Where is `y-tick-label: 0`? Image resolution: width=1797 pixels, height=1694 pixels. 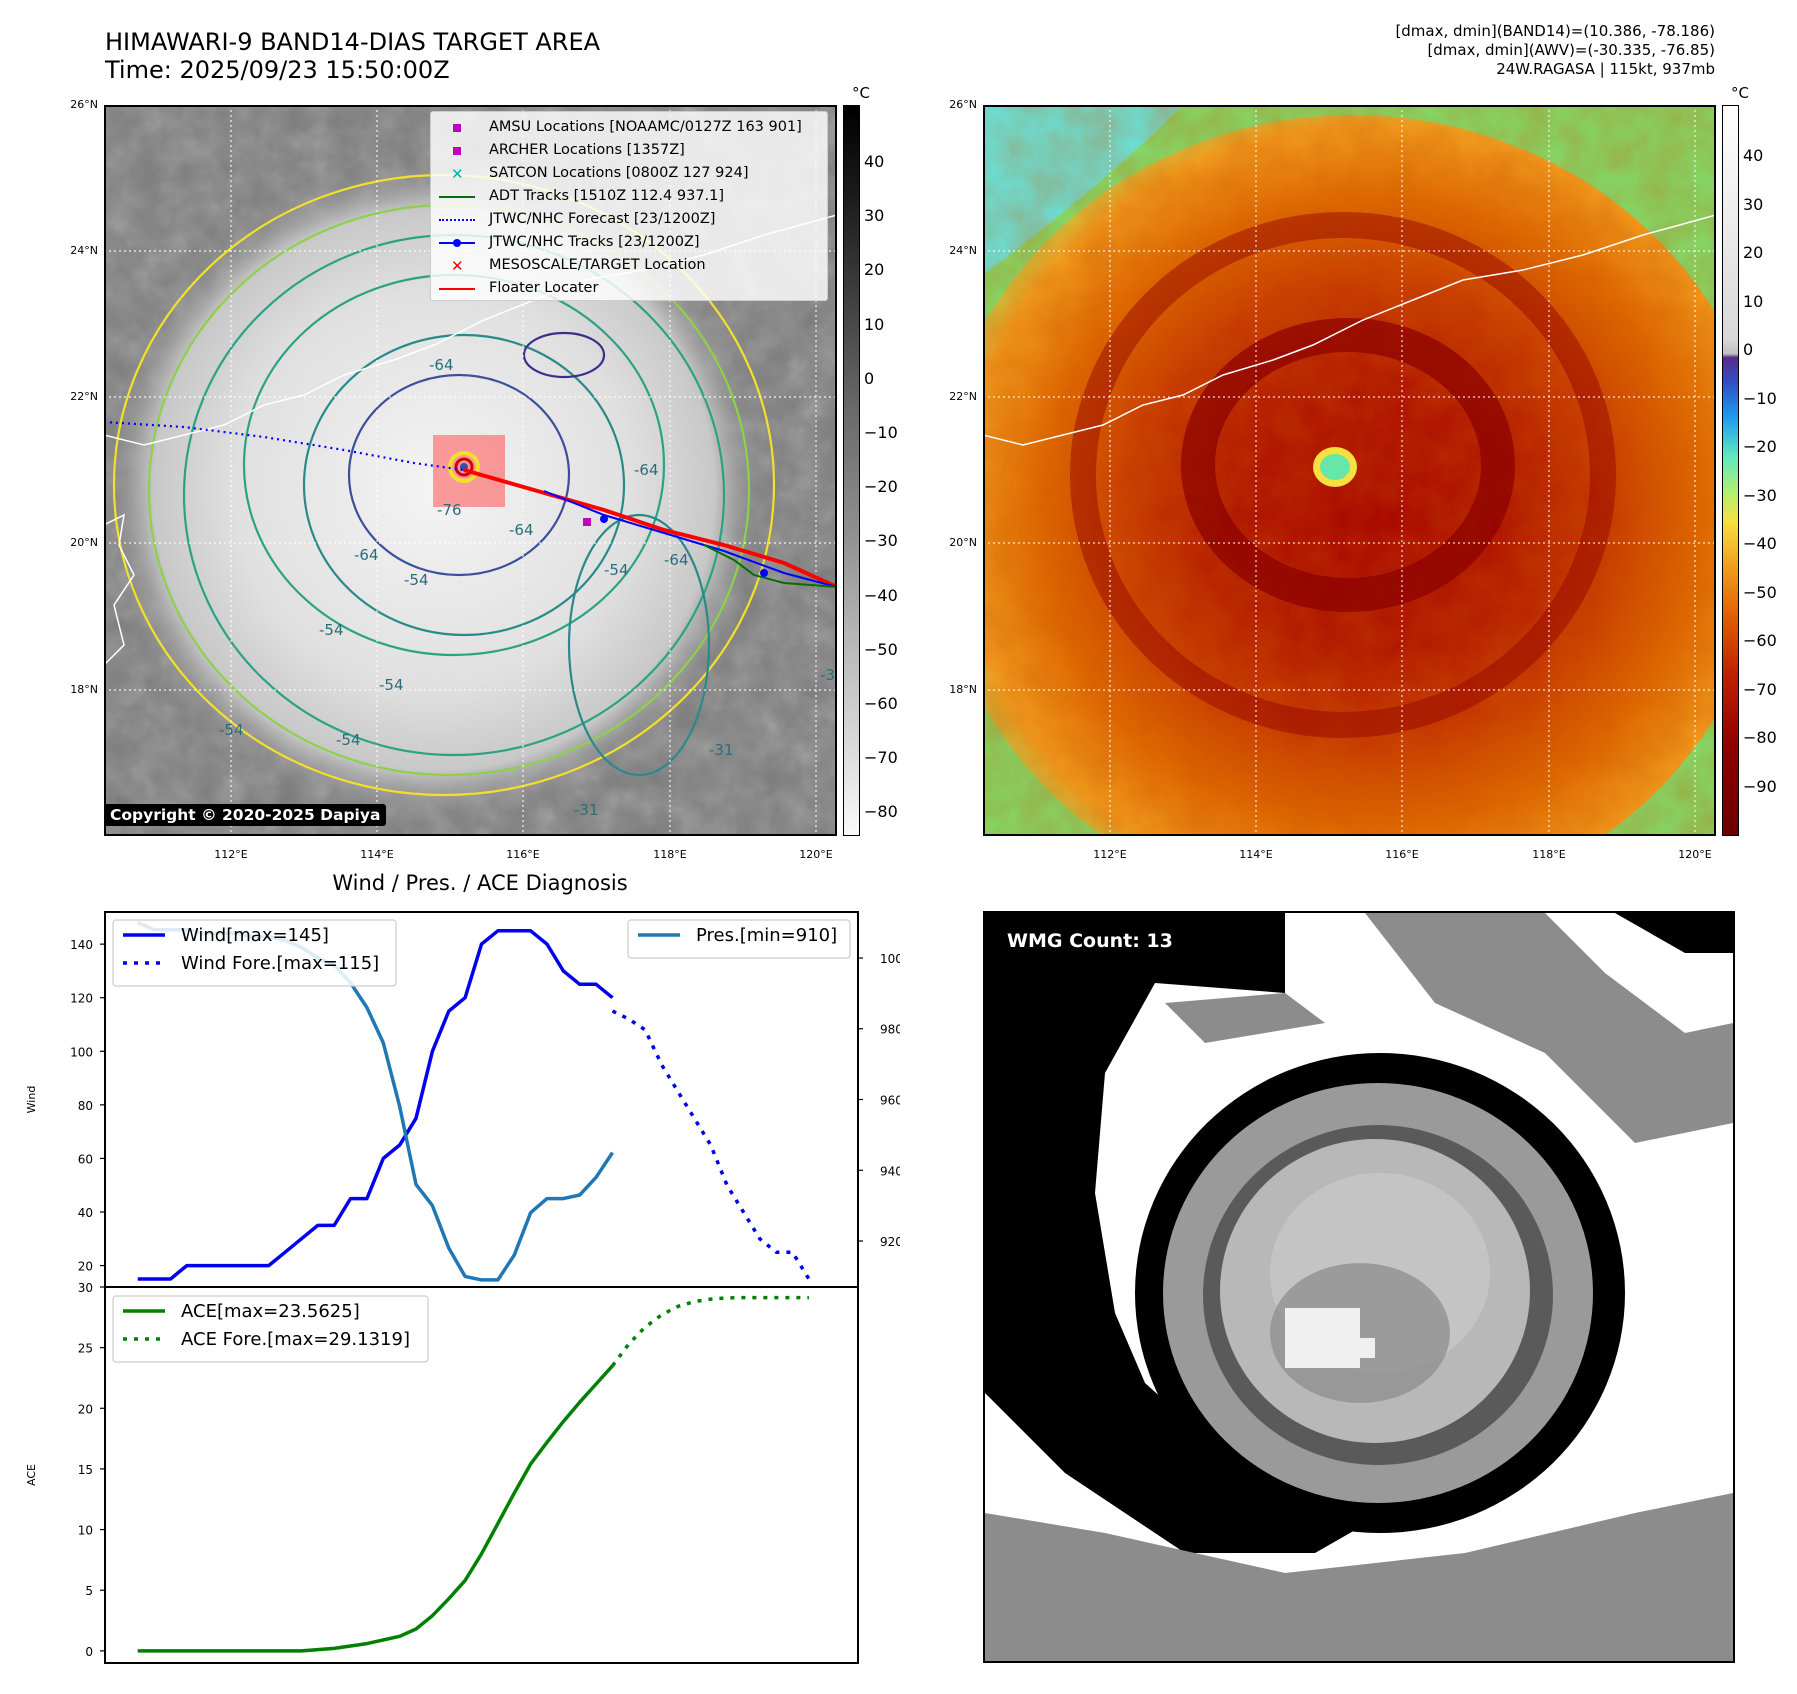 y-tick-label: 0 is located at coordinates (89, 1652).